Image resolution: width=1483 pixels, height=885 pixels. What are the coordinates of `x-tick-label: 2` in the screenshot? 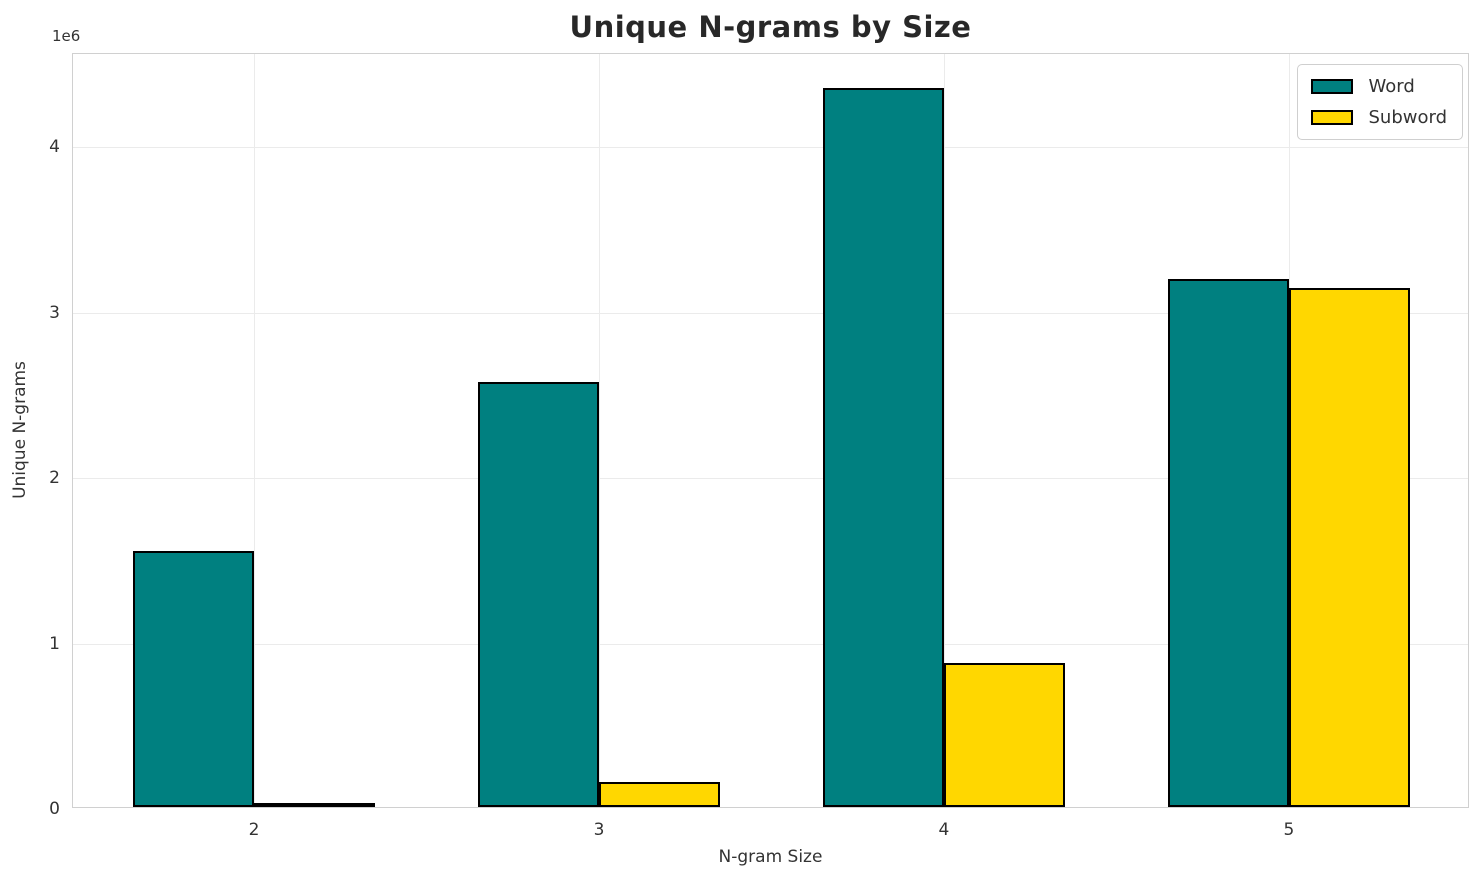 It's located at (254, 830).